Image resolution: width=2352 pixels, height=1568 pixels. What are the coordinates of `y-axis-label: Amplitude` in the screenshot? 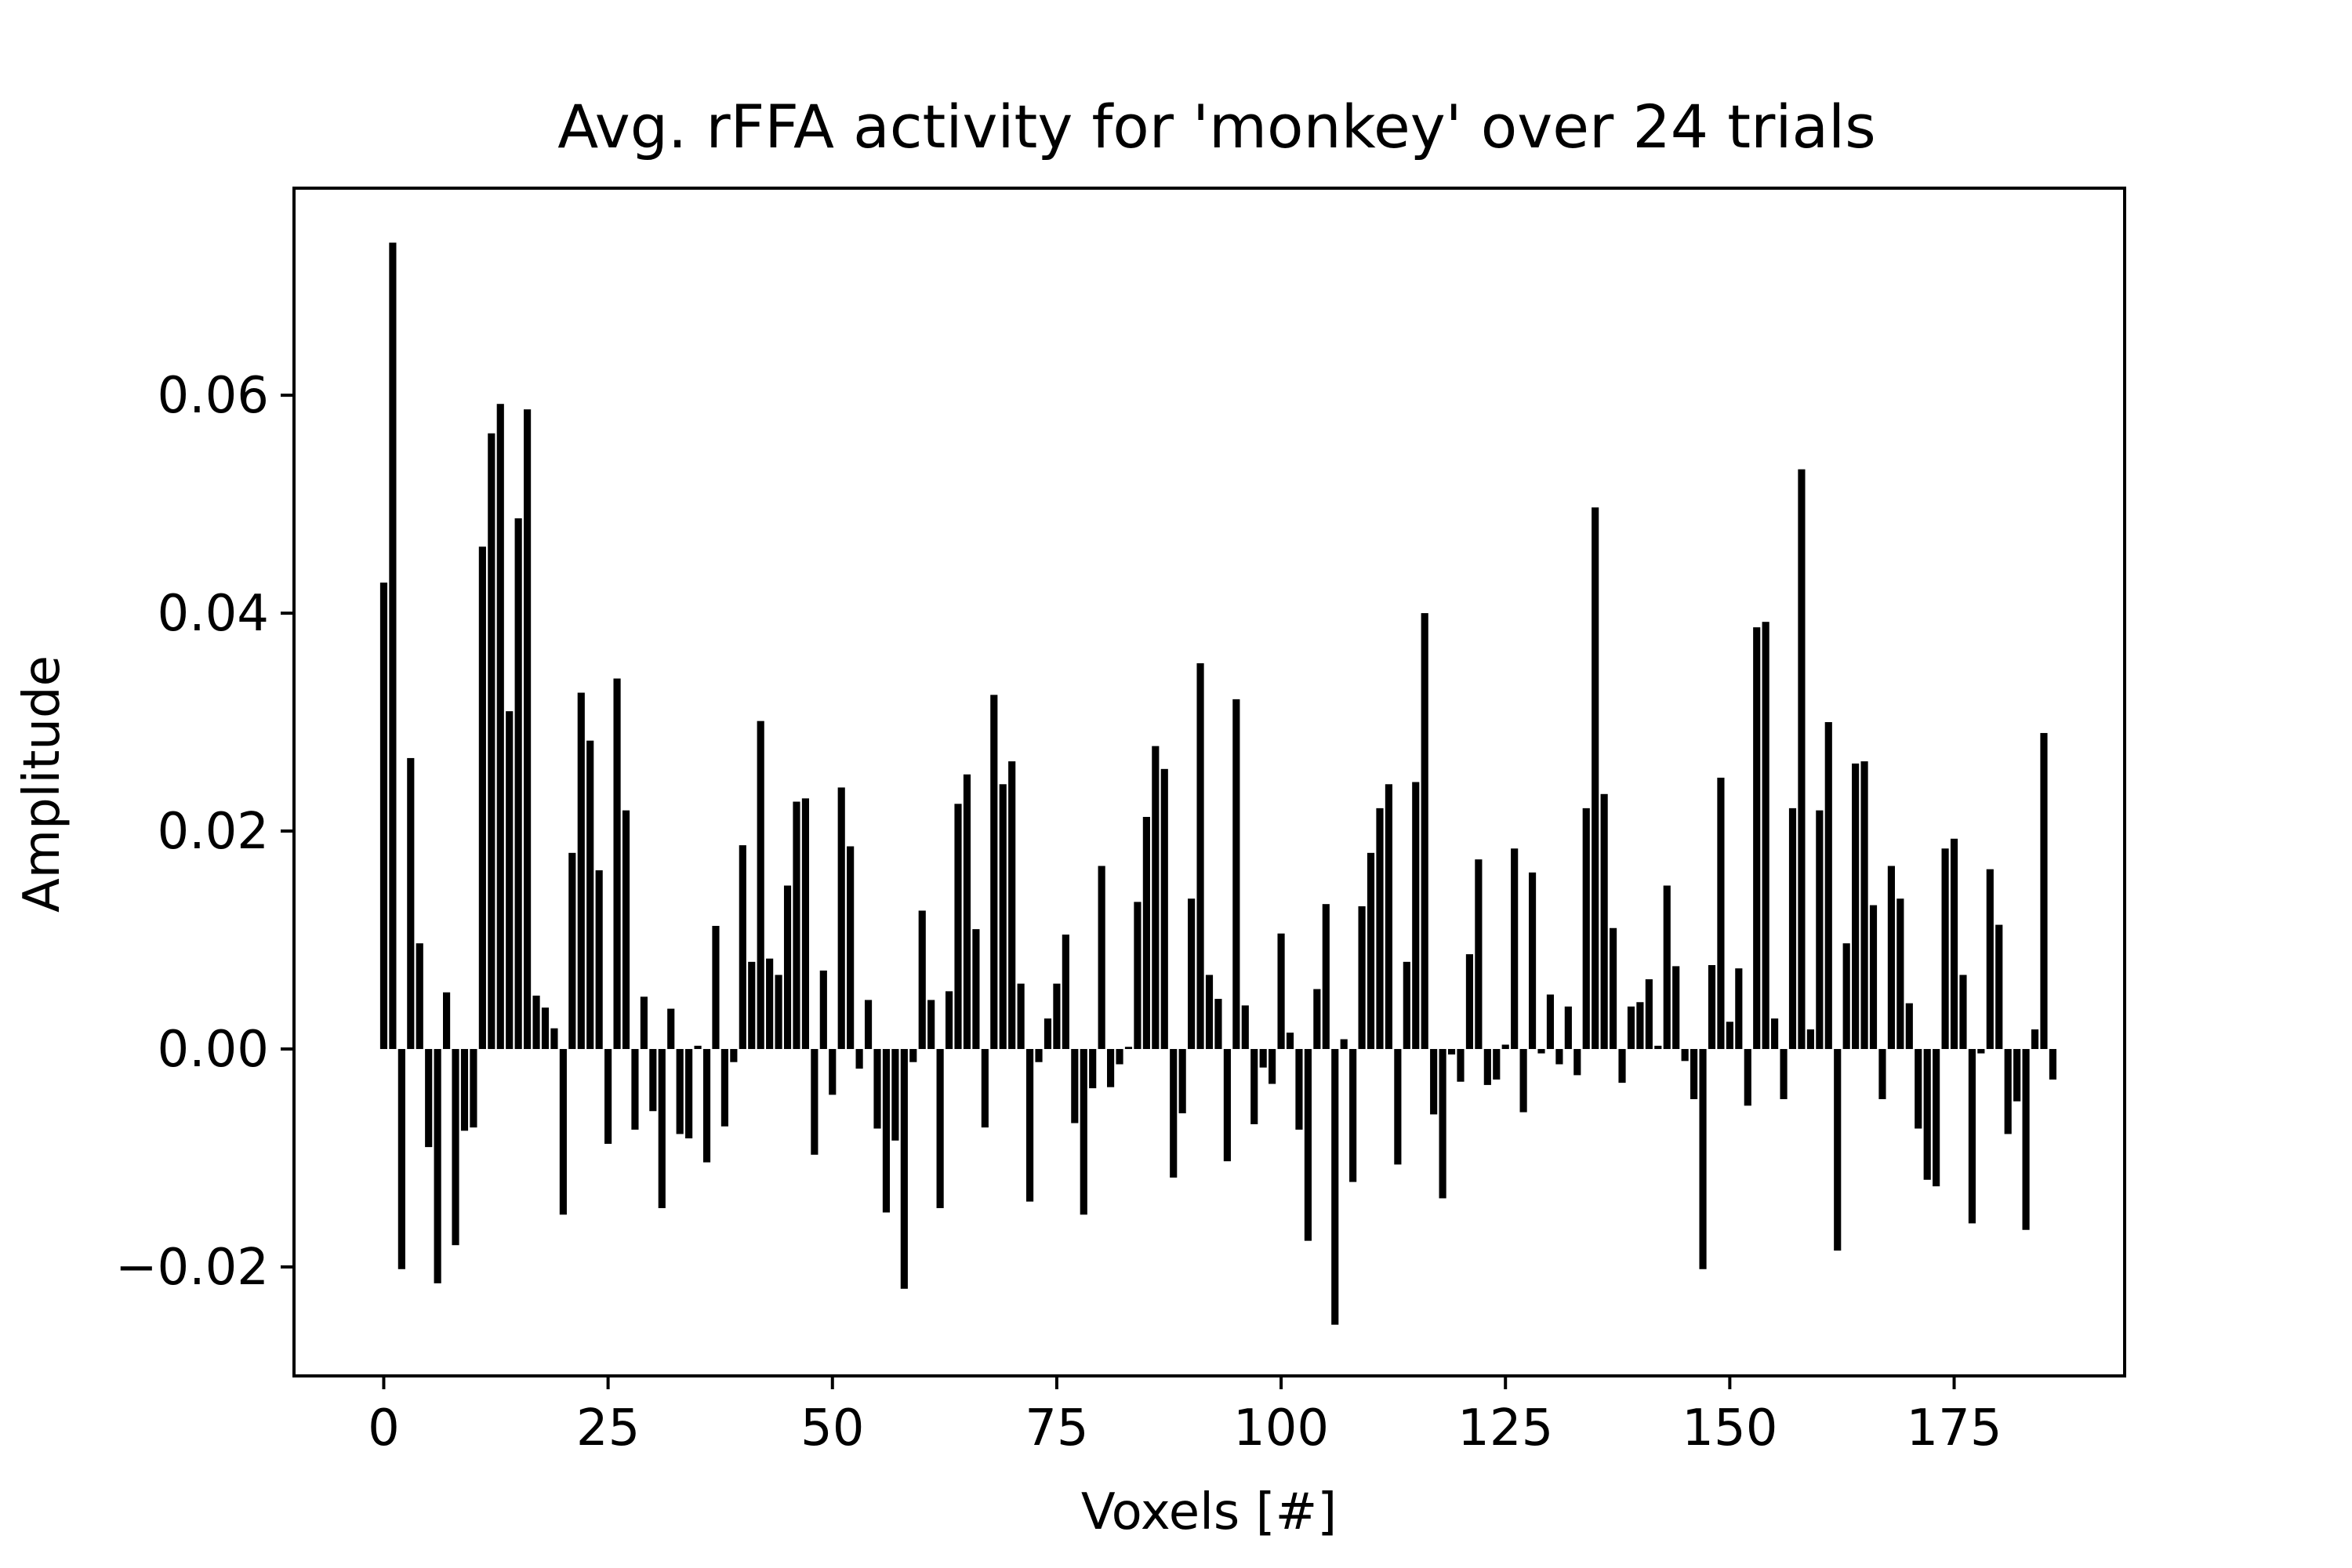 It's located at (42, 784).